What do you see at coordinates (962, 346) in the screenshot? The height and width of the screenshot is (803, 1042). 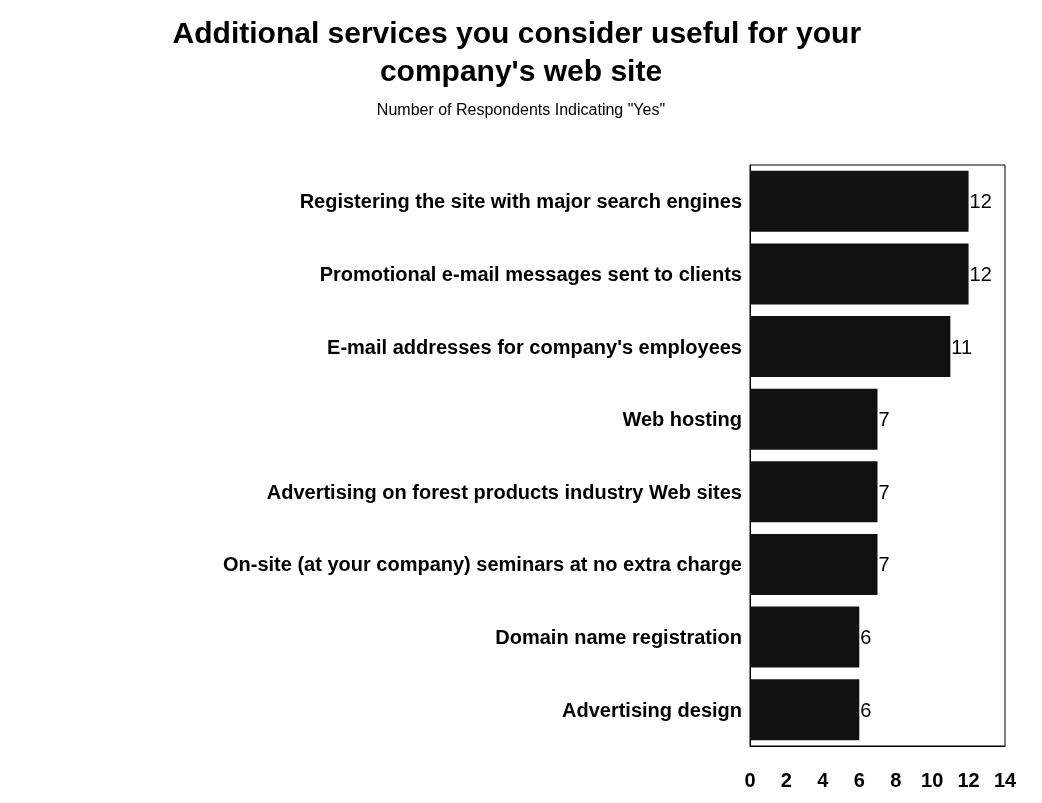 I see `data-label: 11` at bounding box center [962, 346].